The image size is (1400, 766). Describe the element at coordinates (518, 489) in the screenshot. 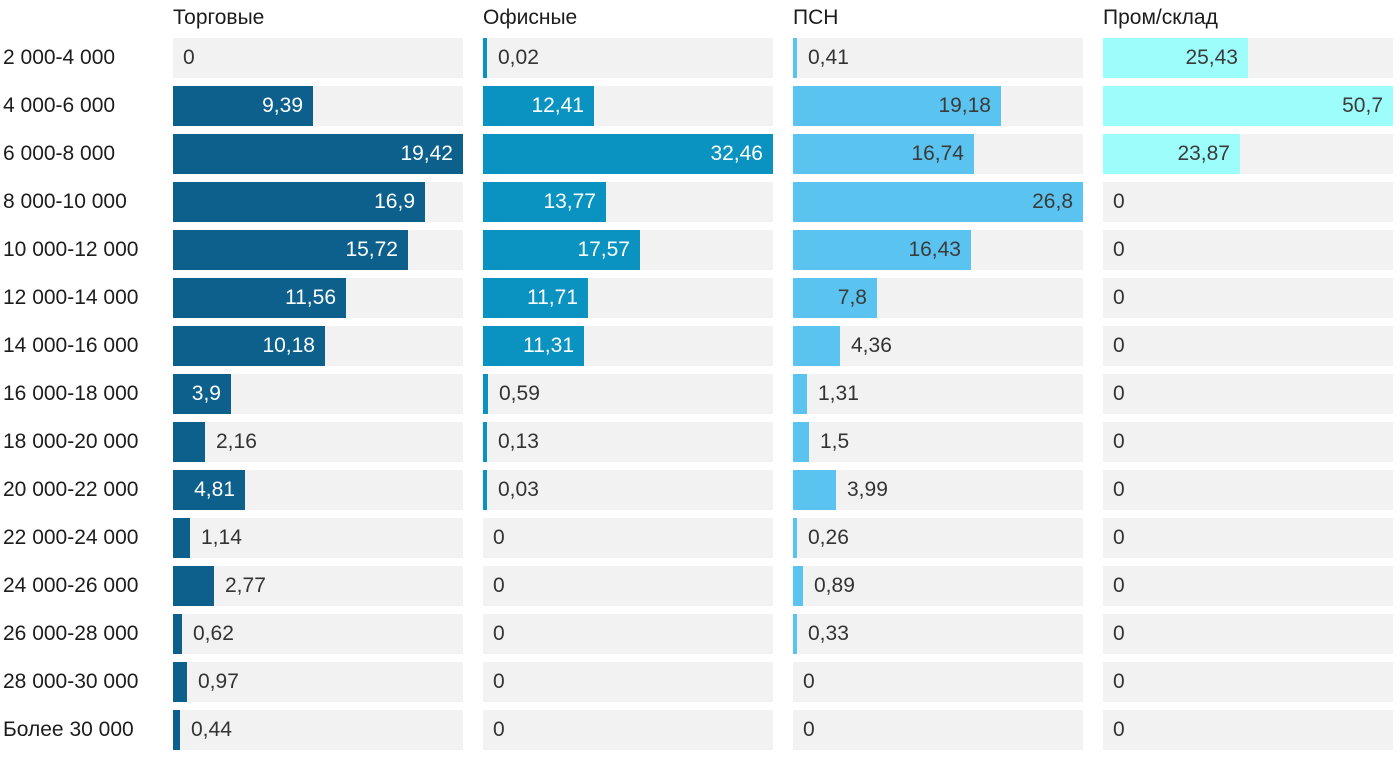

I see `bar-value-label: 0,03` at that location.